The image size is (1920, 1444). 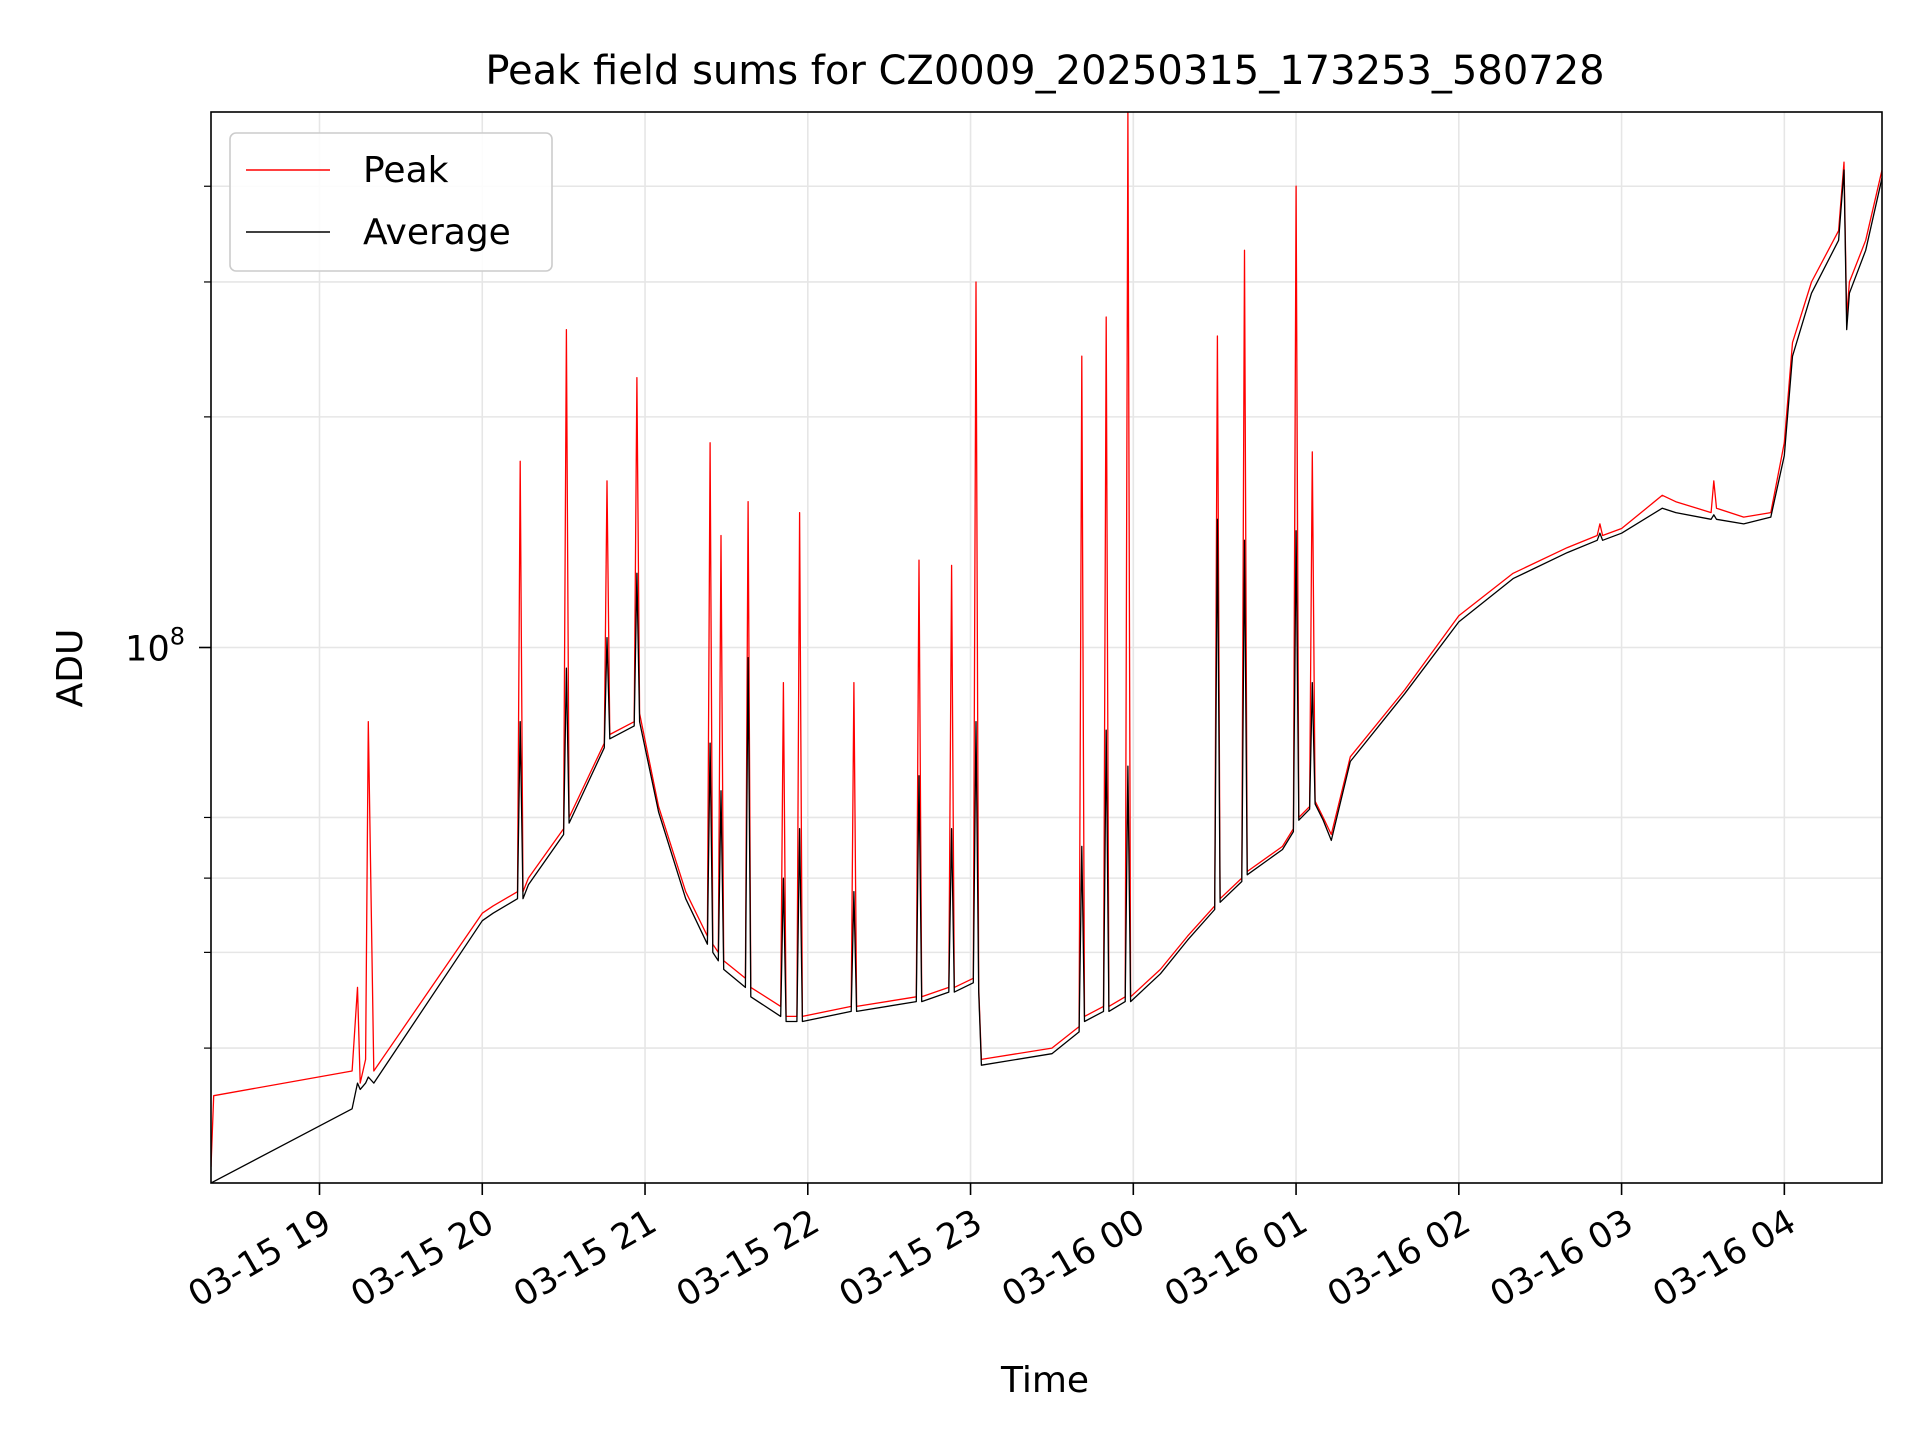 I want to click on legend-label-peak: Peak, so click(x=406, y=170).